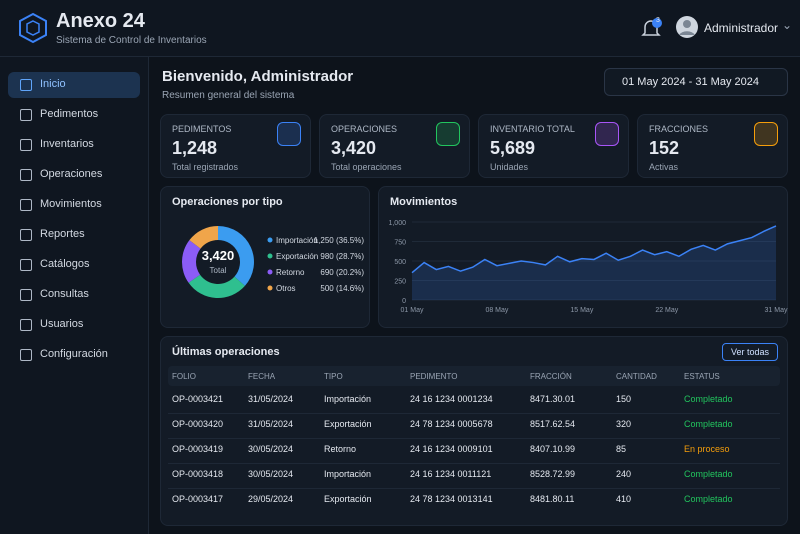 The image size is (800, 534). What do you see at coordinates (270, 240) in the screenshot?
I see `legend-dot` at bounding box center [270, 240].